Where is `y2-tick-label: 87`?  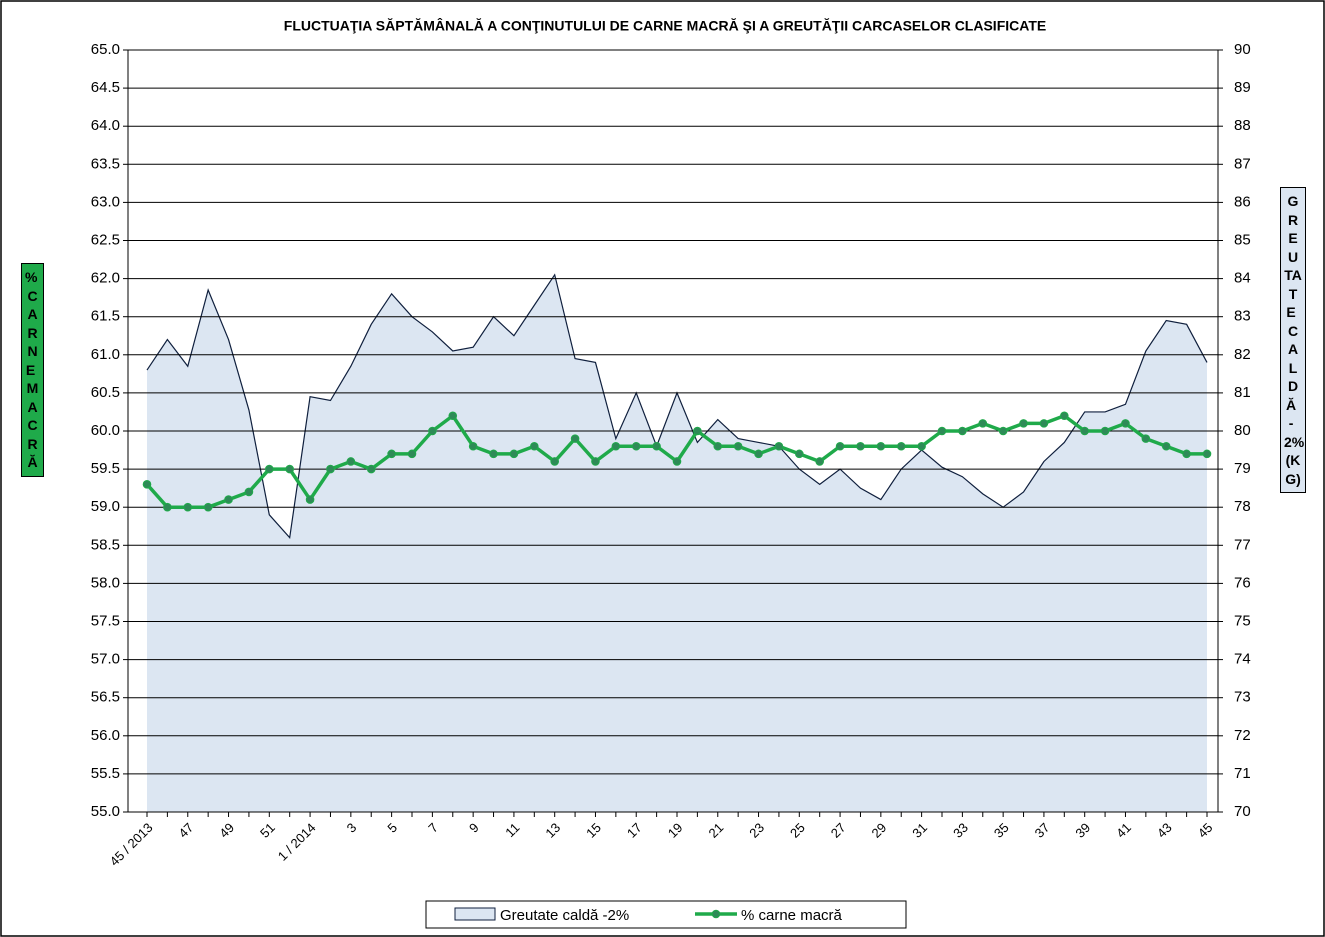
y2-tick-label: 87 is located at coordinates (1242, 163).